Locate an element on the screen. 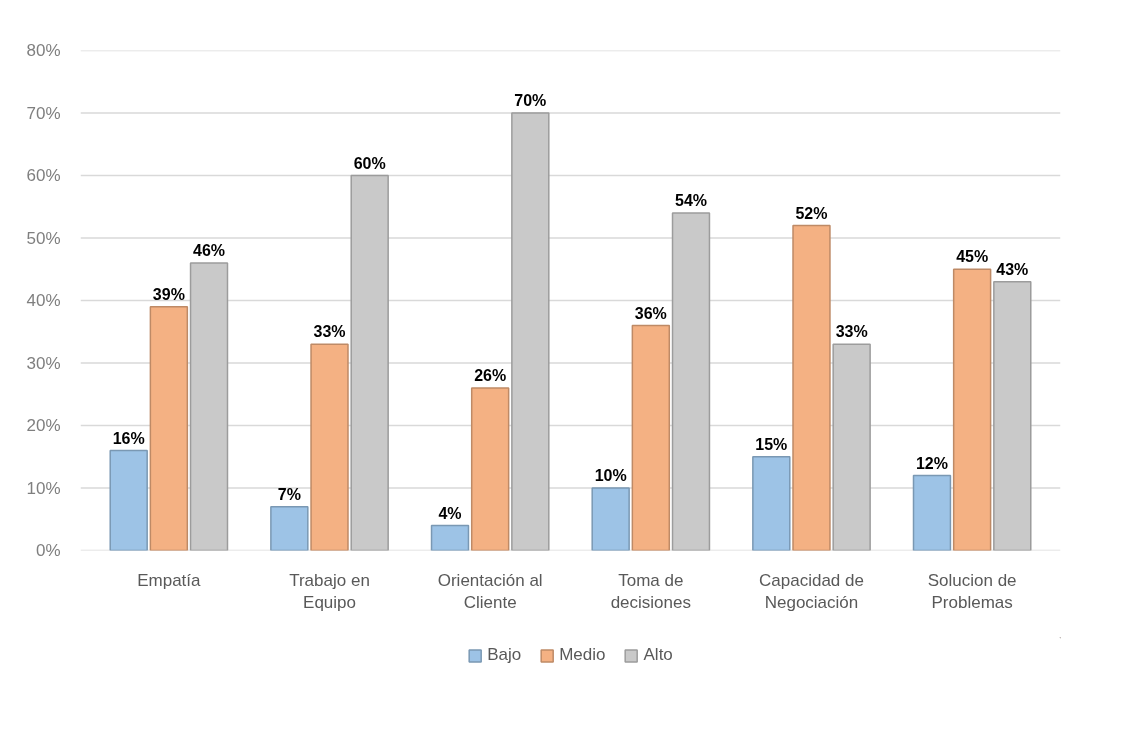 This screenshot has height=736, width=1142. y-tick-label: 20% is located at coordinates (43, 425).